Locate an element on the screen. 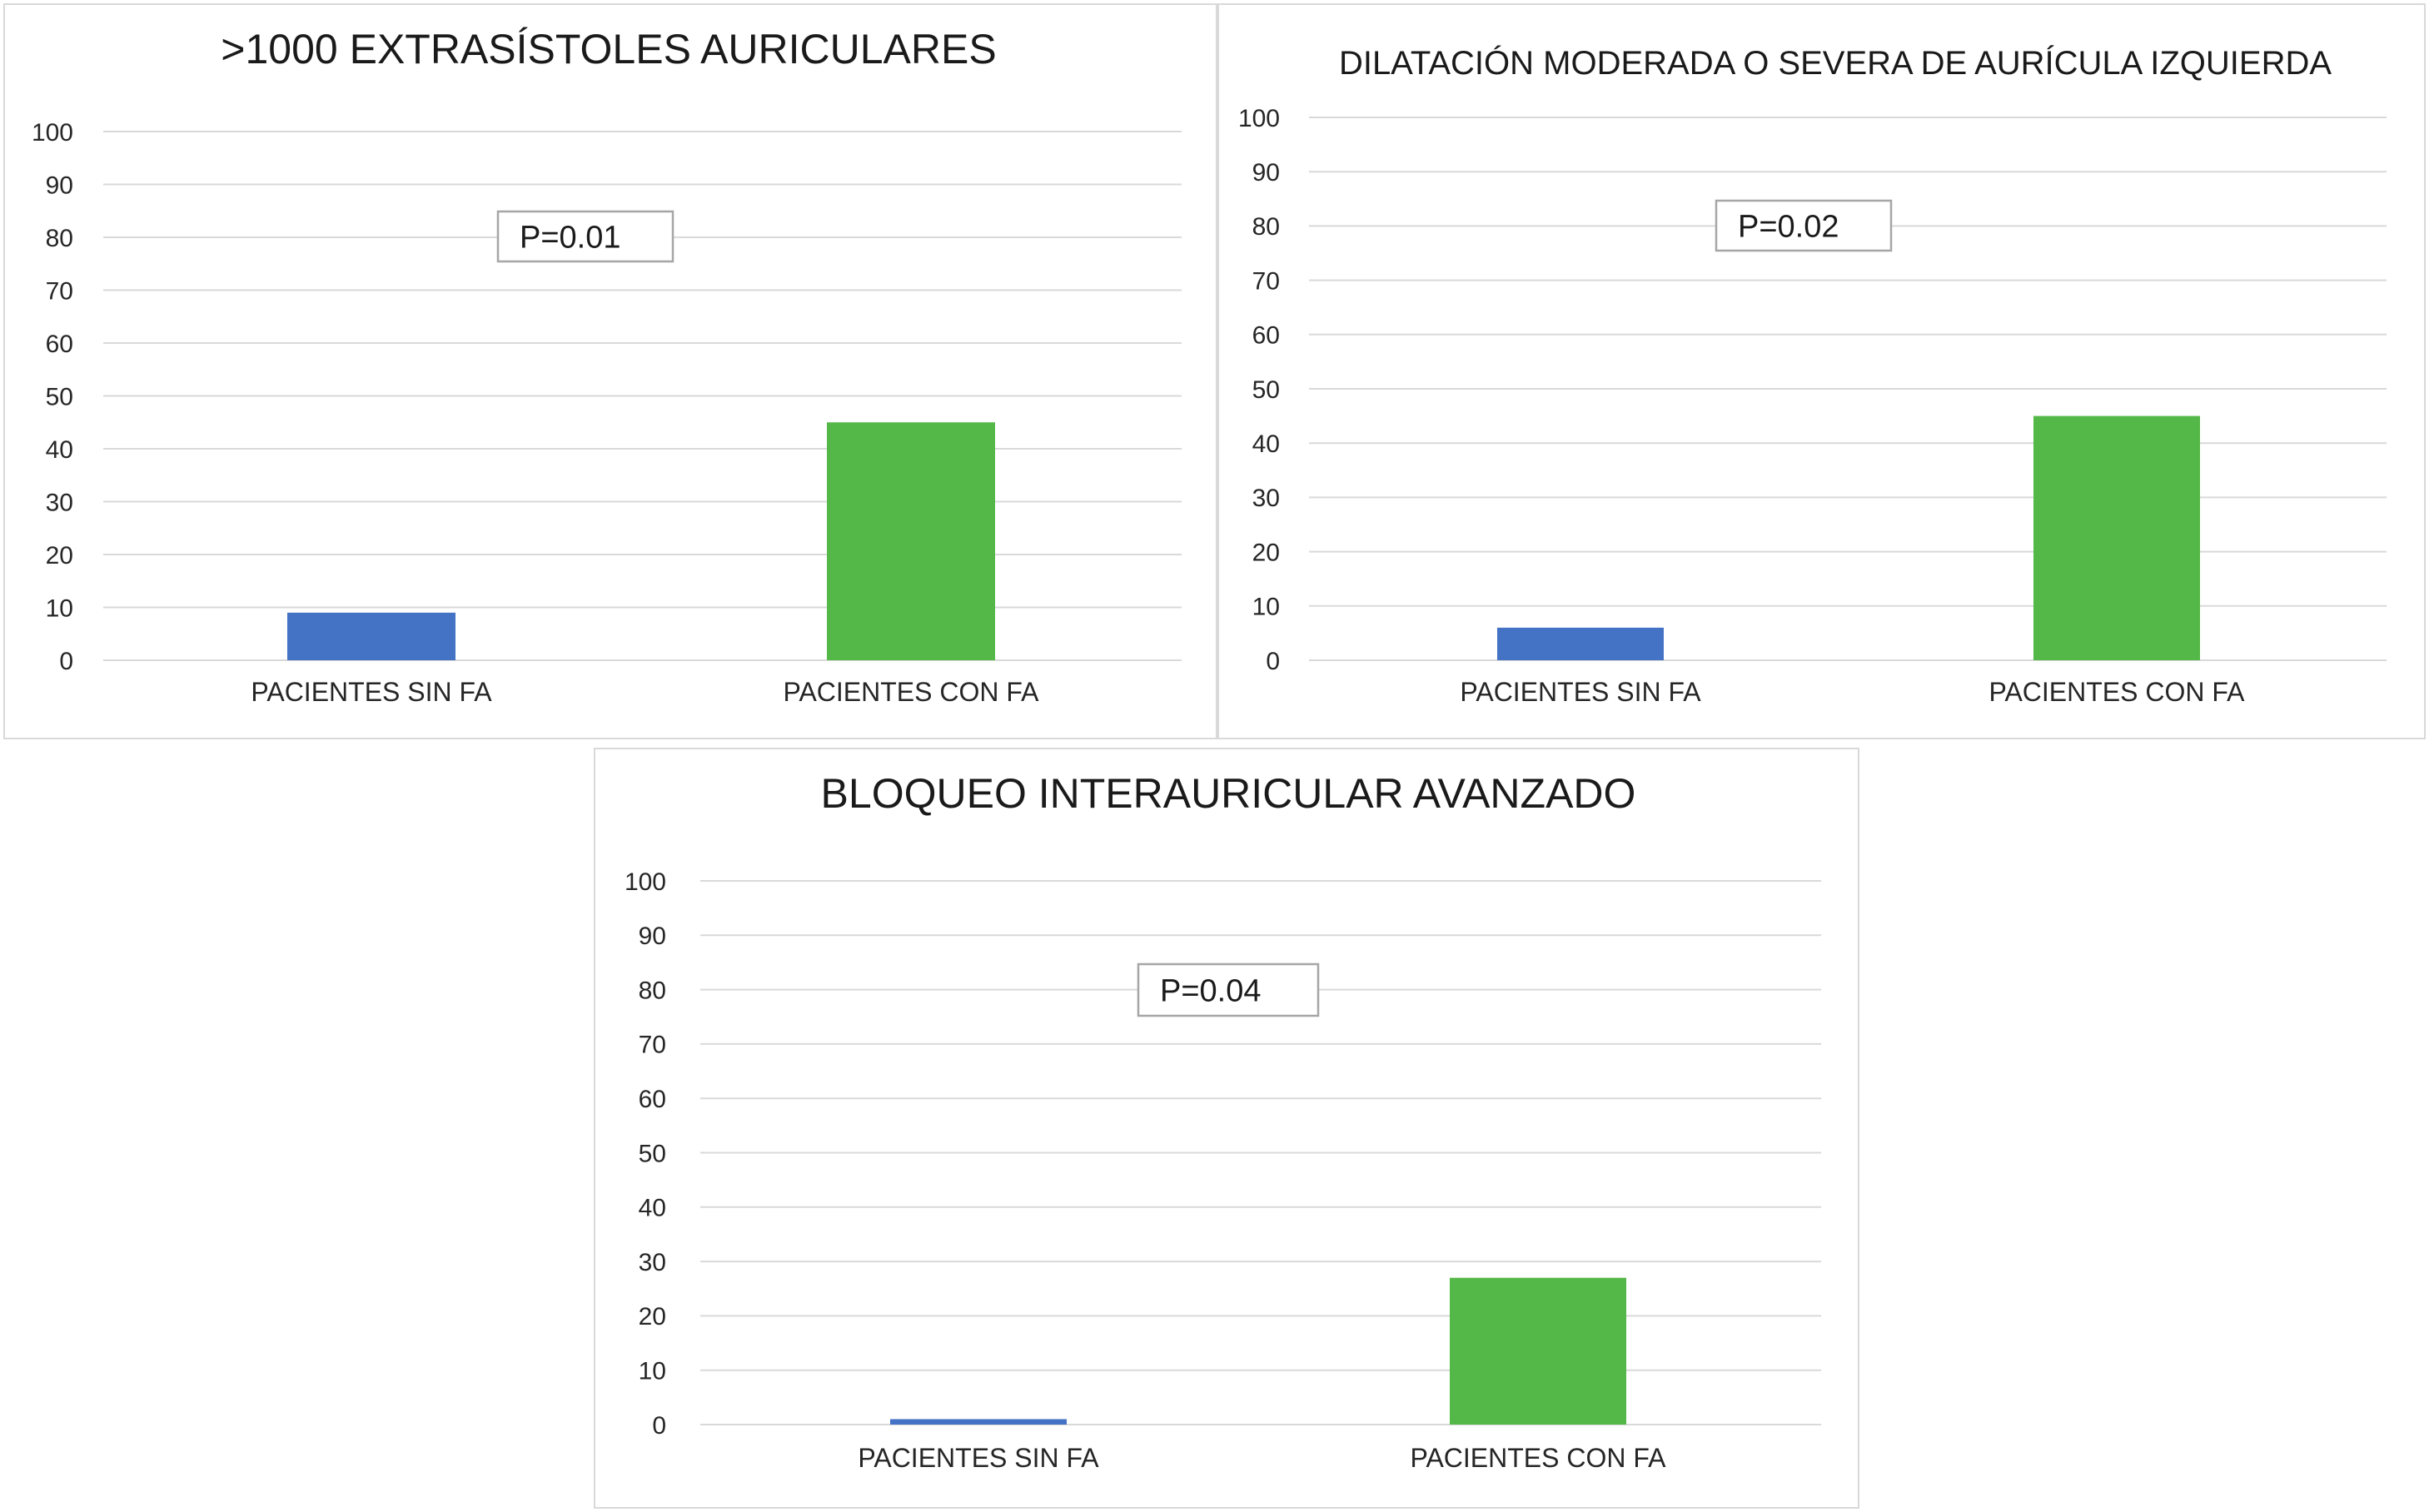 This screenshot has height=1512, width=2429. p-value-annotation: P=0.02 is located at coordinates (1804, 226).